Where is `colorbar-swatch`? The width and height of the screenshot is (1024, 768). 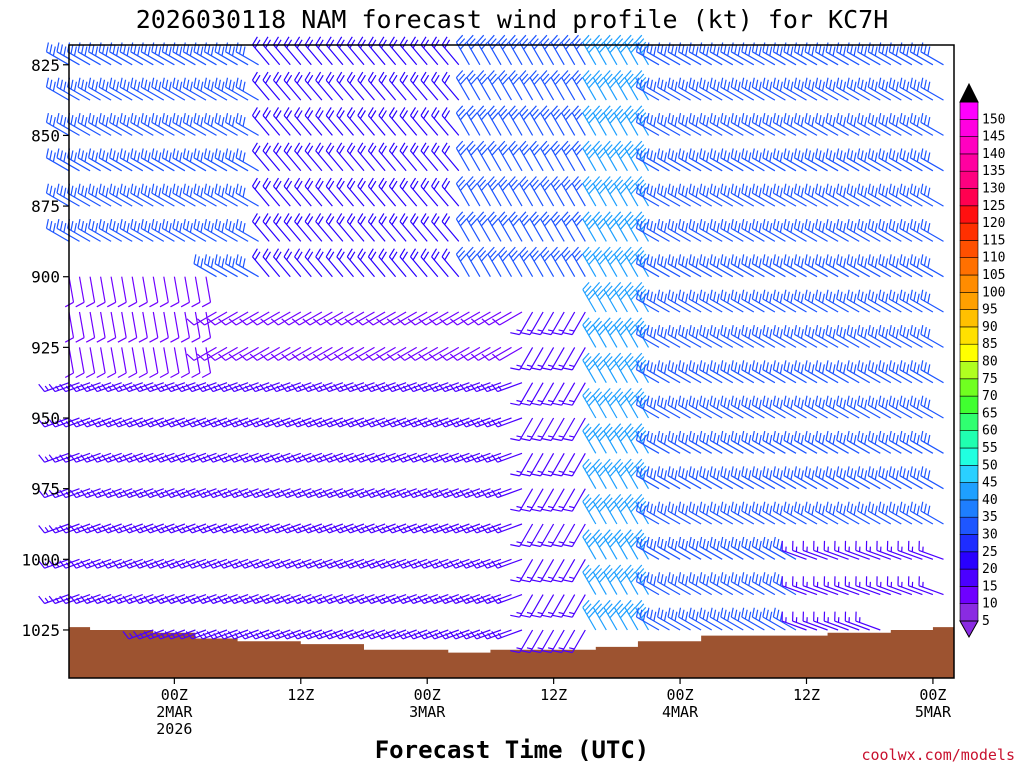 colorbar-swatch is located at coordinates (969, 266).